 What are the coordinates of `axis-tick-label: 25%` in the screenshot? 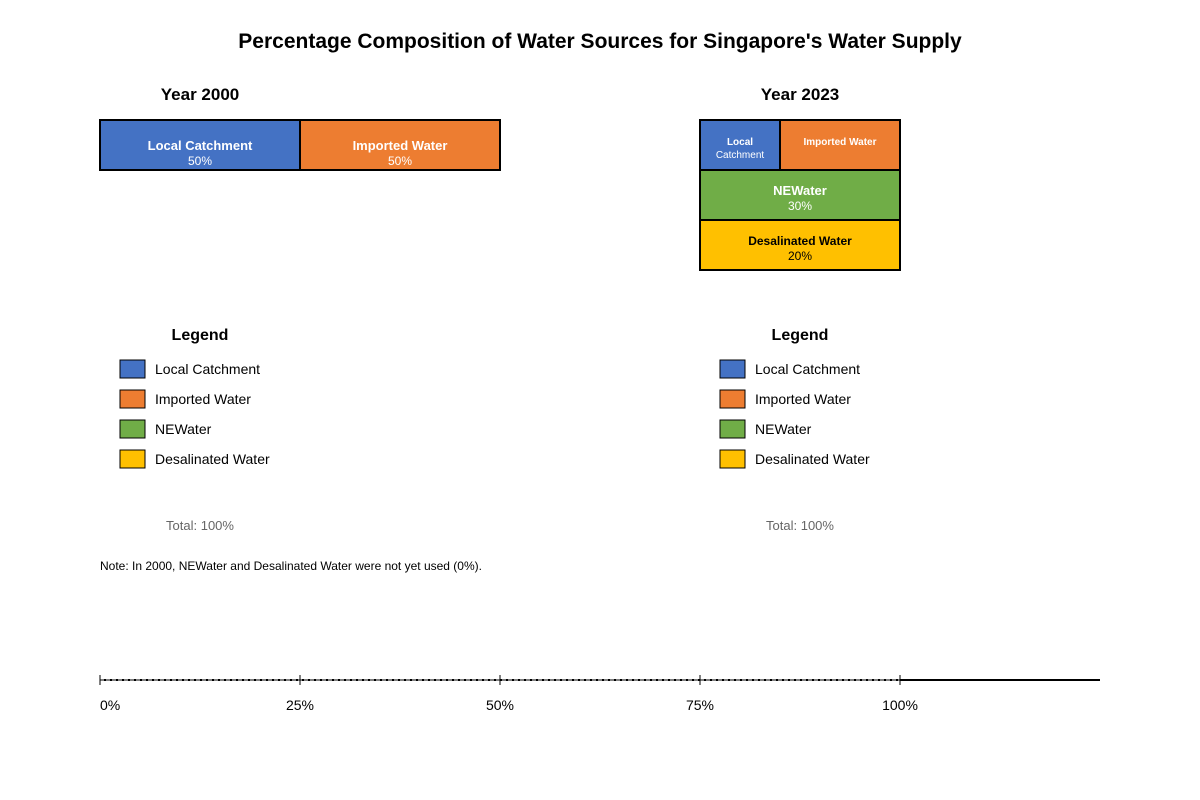 It's located at (300, 705).